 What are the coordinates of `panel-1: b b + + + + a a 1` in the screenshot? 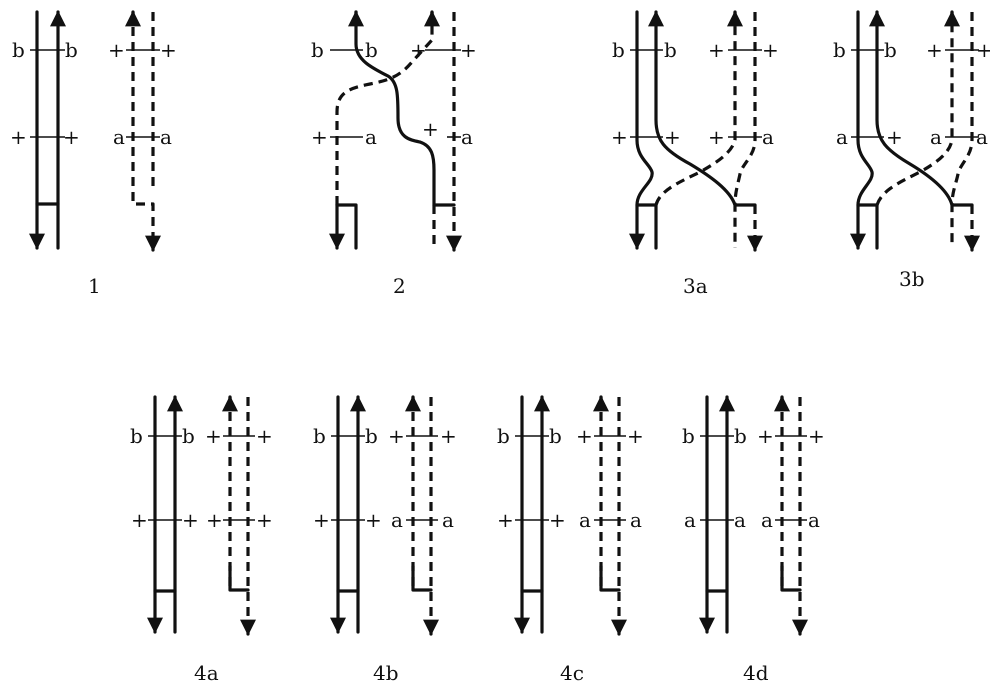 It's located at (93, 154).